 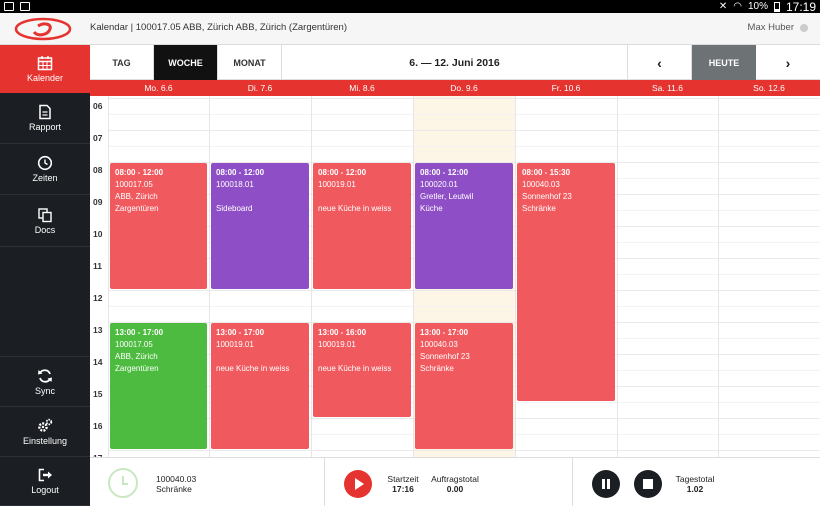 What do you see at coordinates (403, 479) in the screenshot?
I see `startzeit-label: Startzeit` at bounding box center [403, 479].